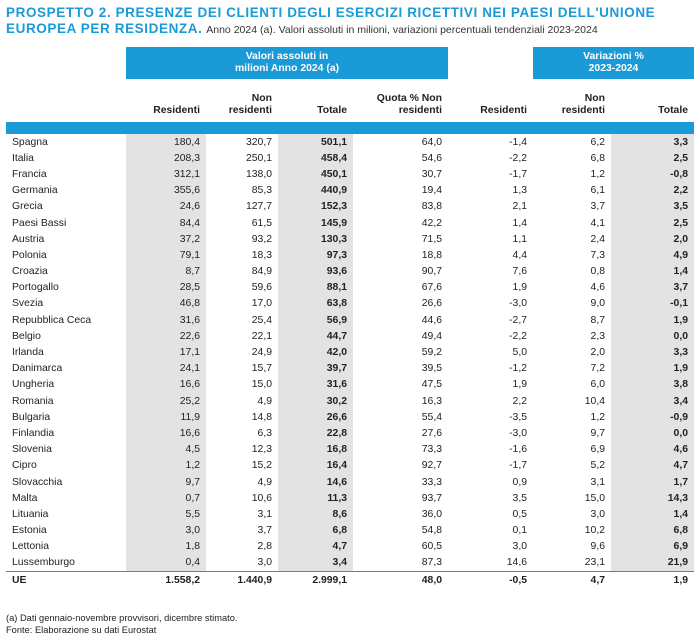 This screenshot has height=641, width=700. I want to click on cell-res: 11,9, so click(166, 417).